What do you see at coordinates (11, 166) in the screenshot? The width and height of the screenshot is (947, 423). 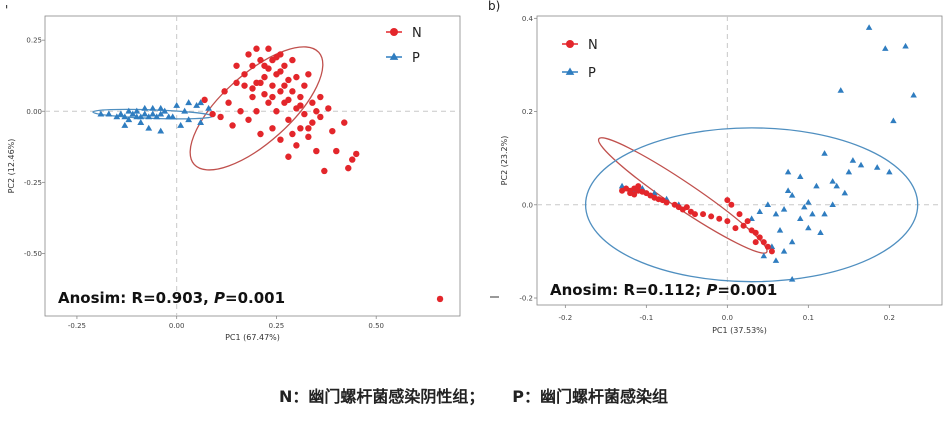 I see `y-axis-label-a: PC2 (12.46%)` at bounding box center [11, 166].